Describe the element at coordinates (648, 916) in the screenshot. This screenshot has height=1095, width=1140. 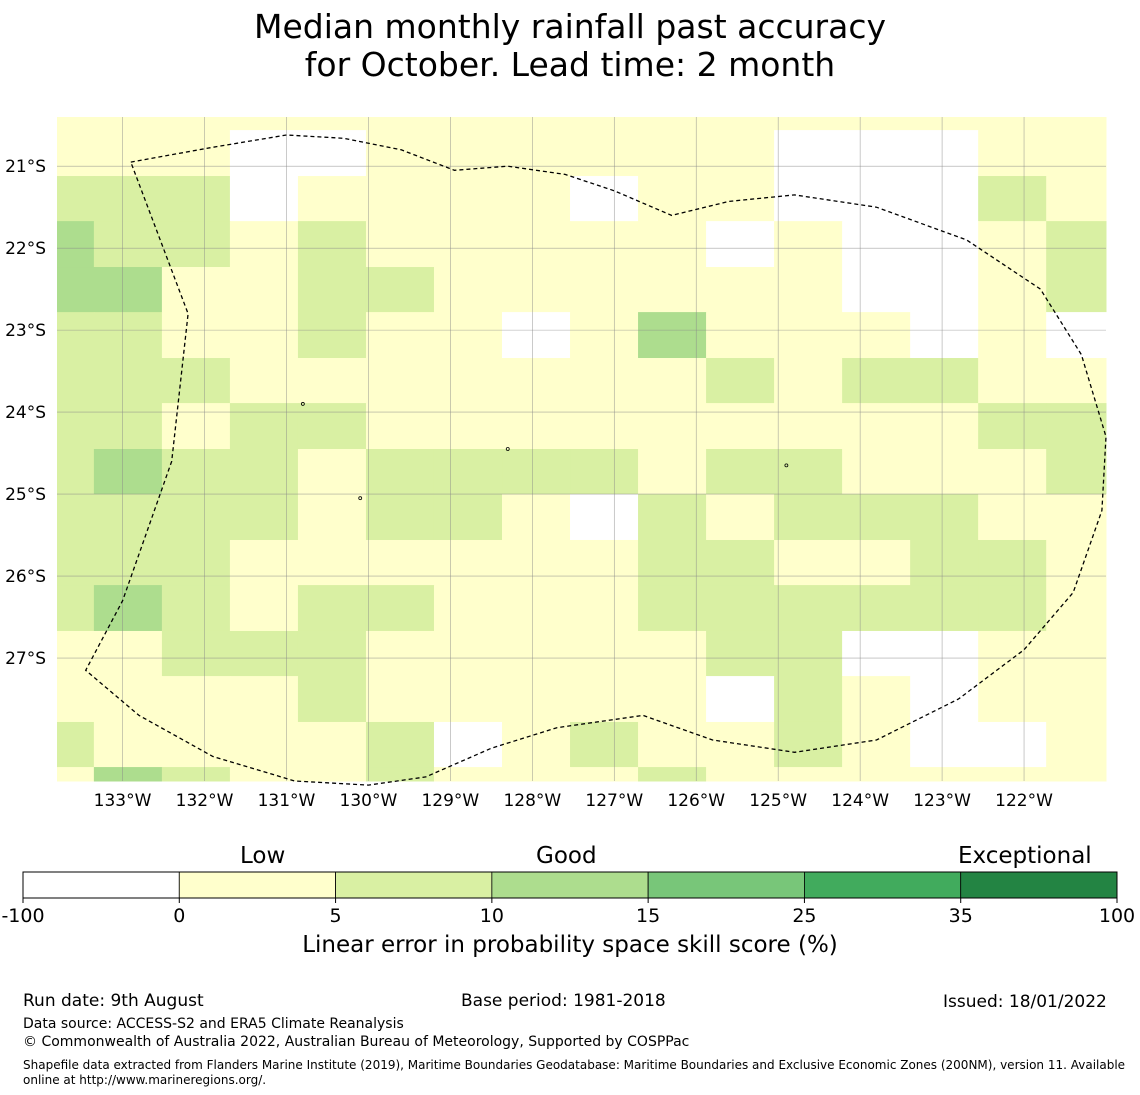
I see `colorbar-tick-label: 15` at that location.